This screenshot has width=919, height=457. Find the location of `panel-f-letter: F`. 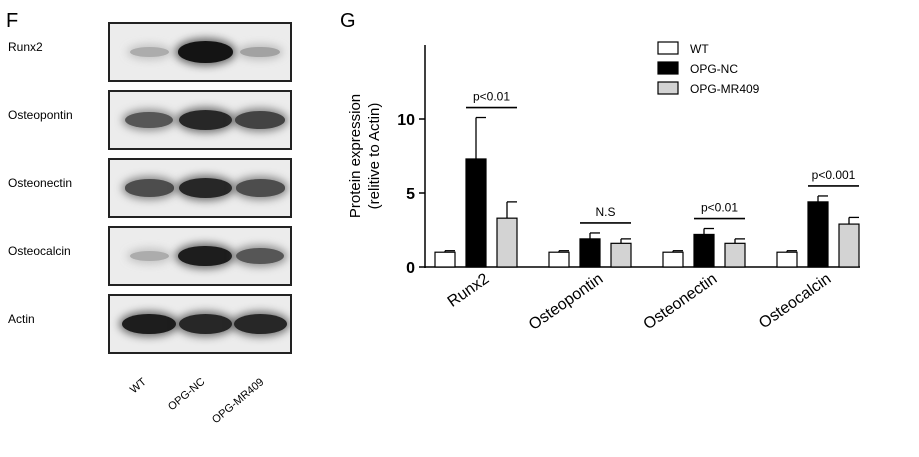

panel-f-letter: F is located at coordinates (12, 21).